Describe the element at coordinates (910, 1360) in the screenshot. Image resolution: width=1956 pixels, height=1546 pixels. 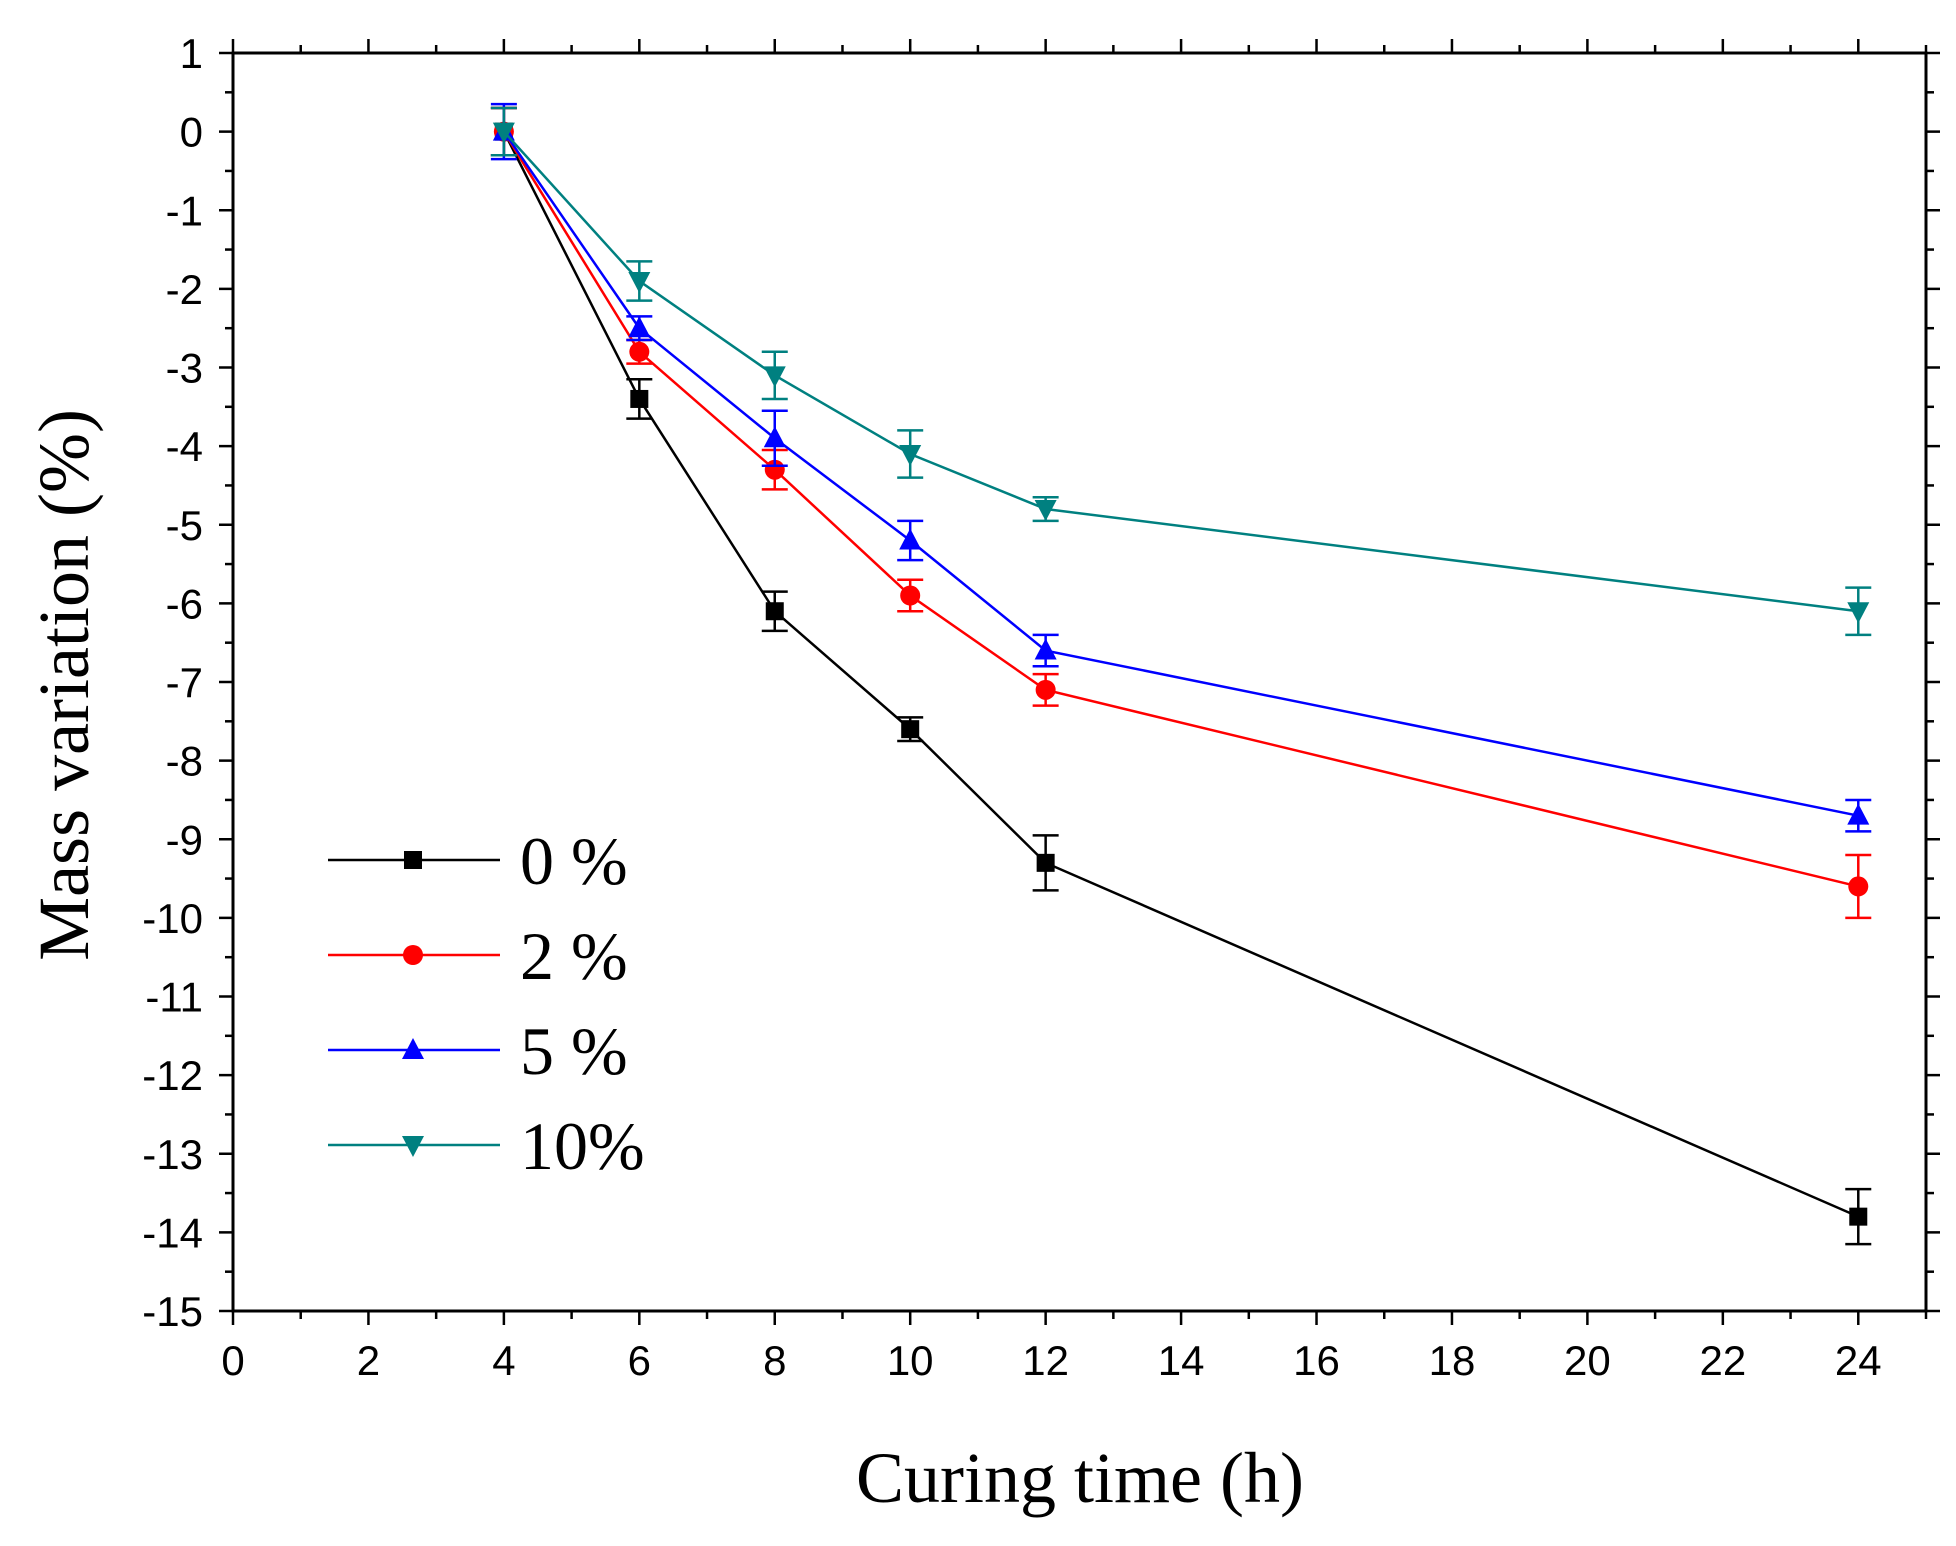
I see `x-tick-label: 10` at that location.